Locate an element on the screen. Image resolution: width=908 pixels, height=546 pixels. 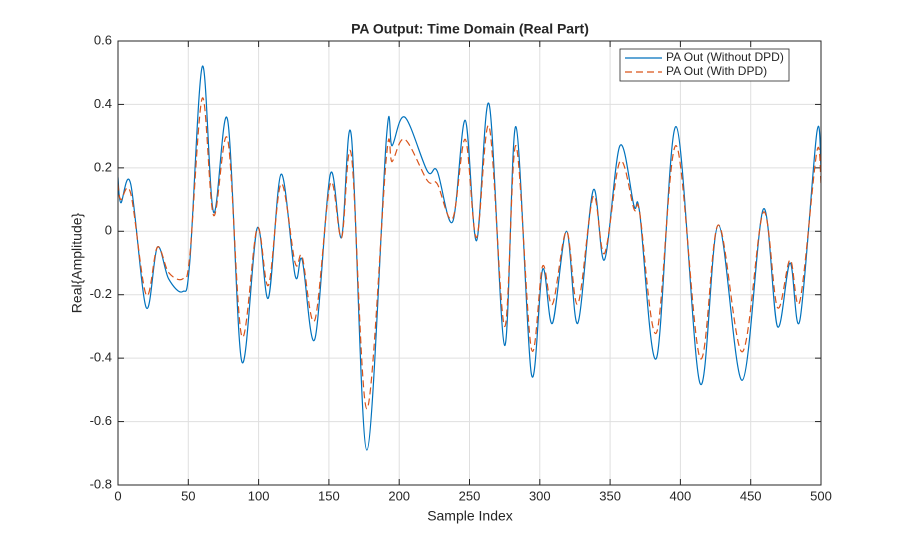
y-tick-label: 0.2 is located at coordinates (103, 166).